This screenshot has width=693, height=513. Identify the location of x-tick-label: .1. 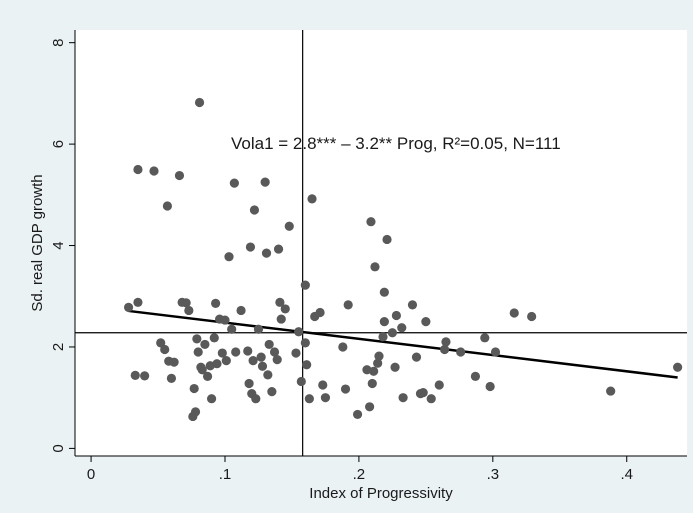
(225, 474).